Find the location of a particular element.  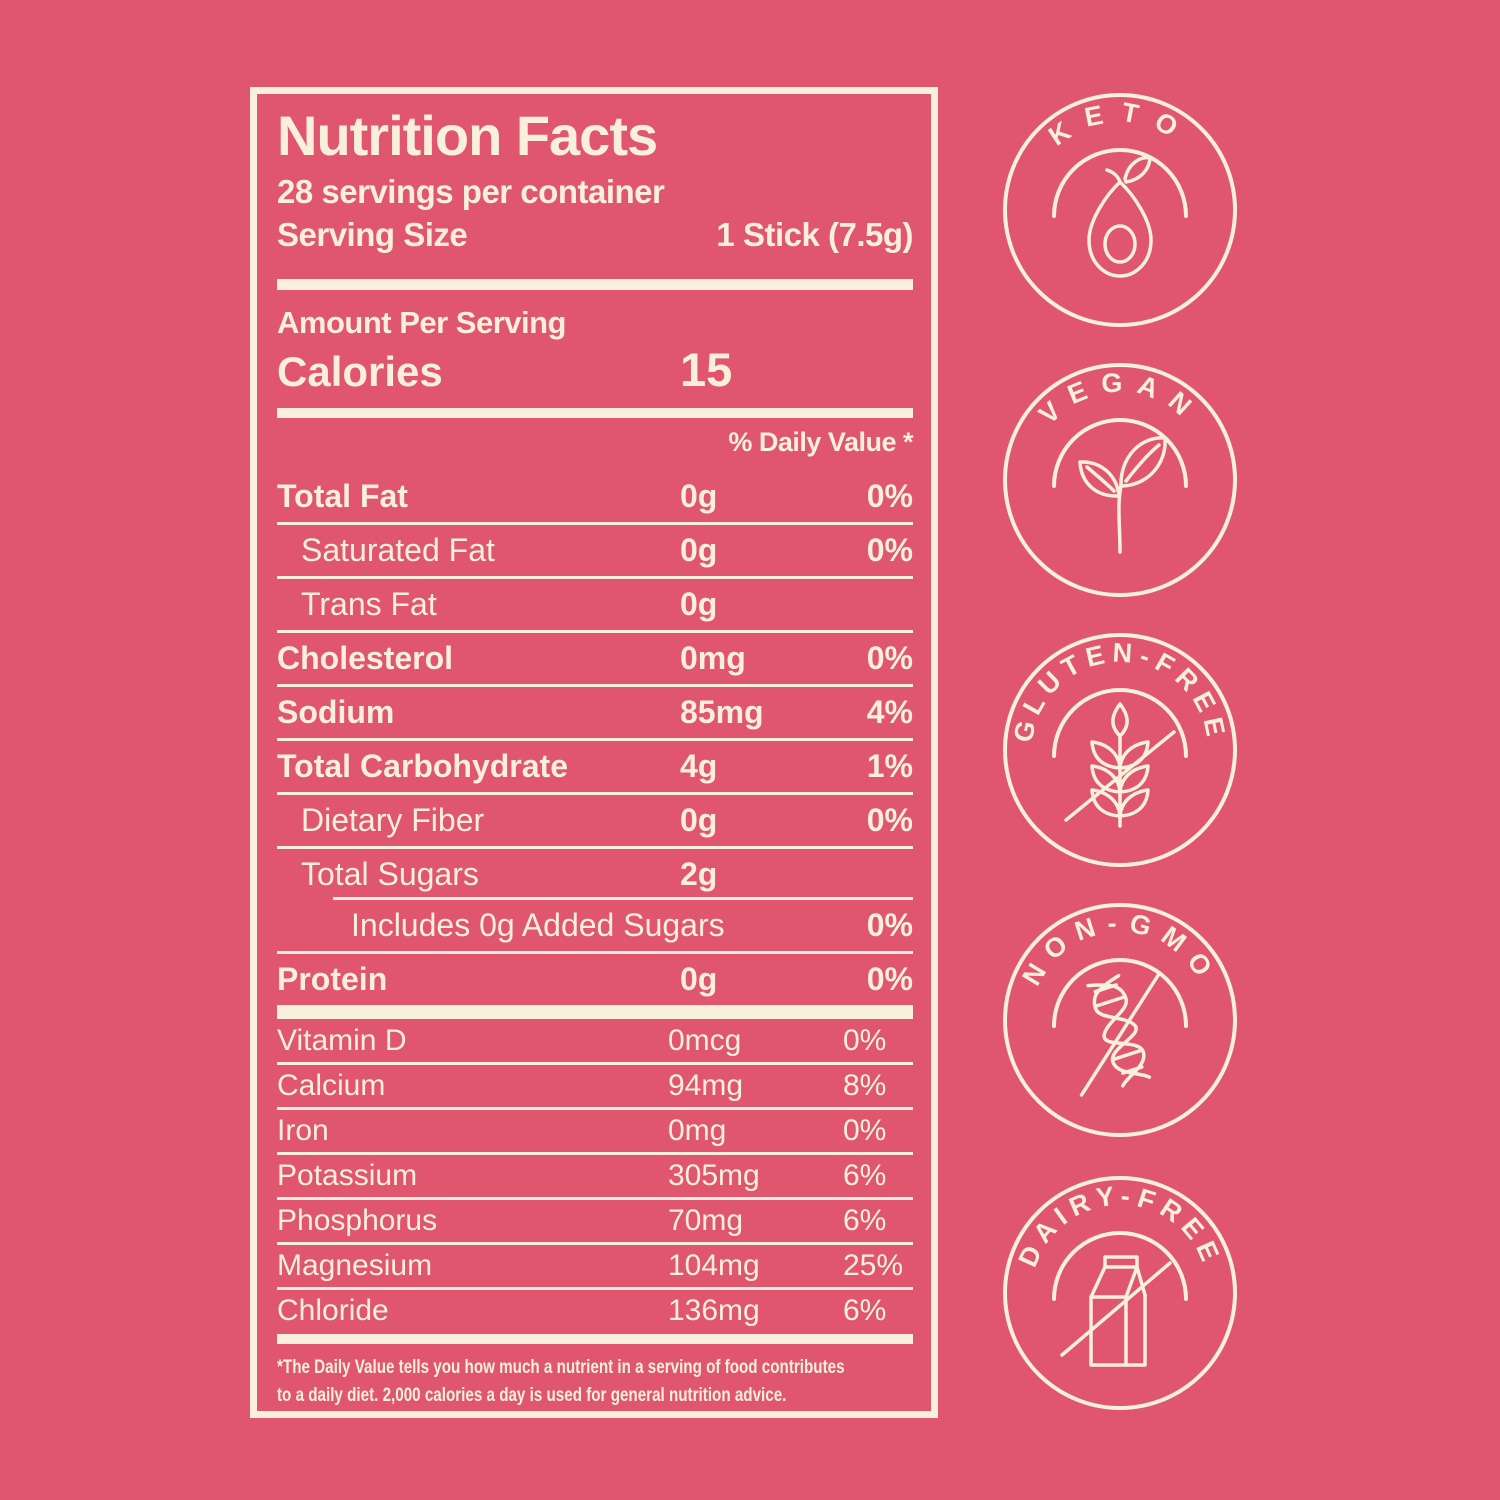

badge-non-gmo: NON-GMO is located at coordinates (1120, 1020).